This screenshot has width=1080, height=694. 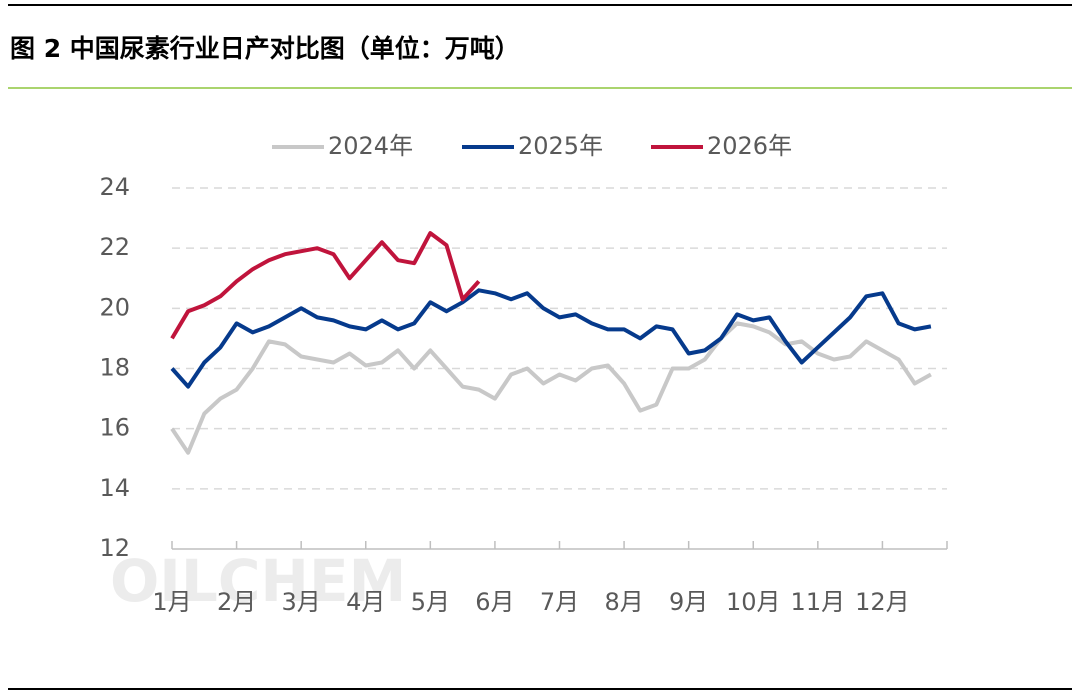 What do you see at coordinates (818, 602) in the screenshot?
I see `x-tick-label: 11月` at bounding box center [818, 602].